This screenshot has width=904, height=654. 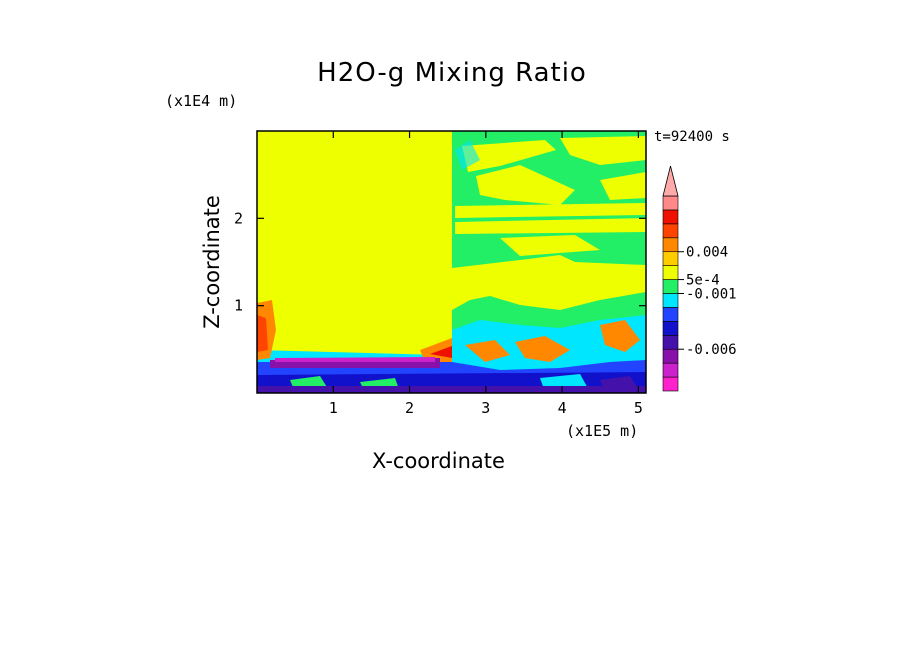 What do you see at coordinates (238, 218) in the screenshot?
I see `y-tick-label: 2` at bounding box center [238, 218].